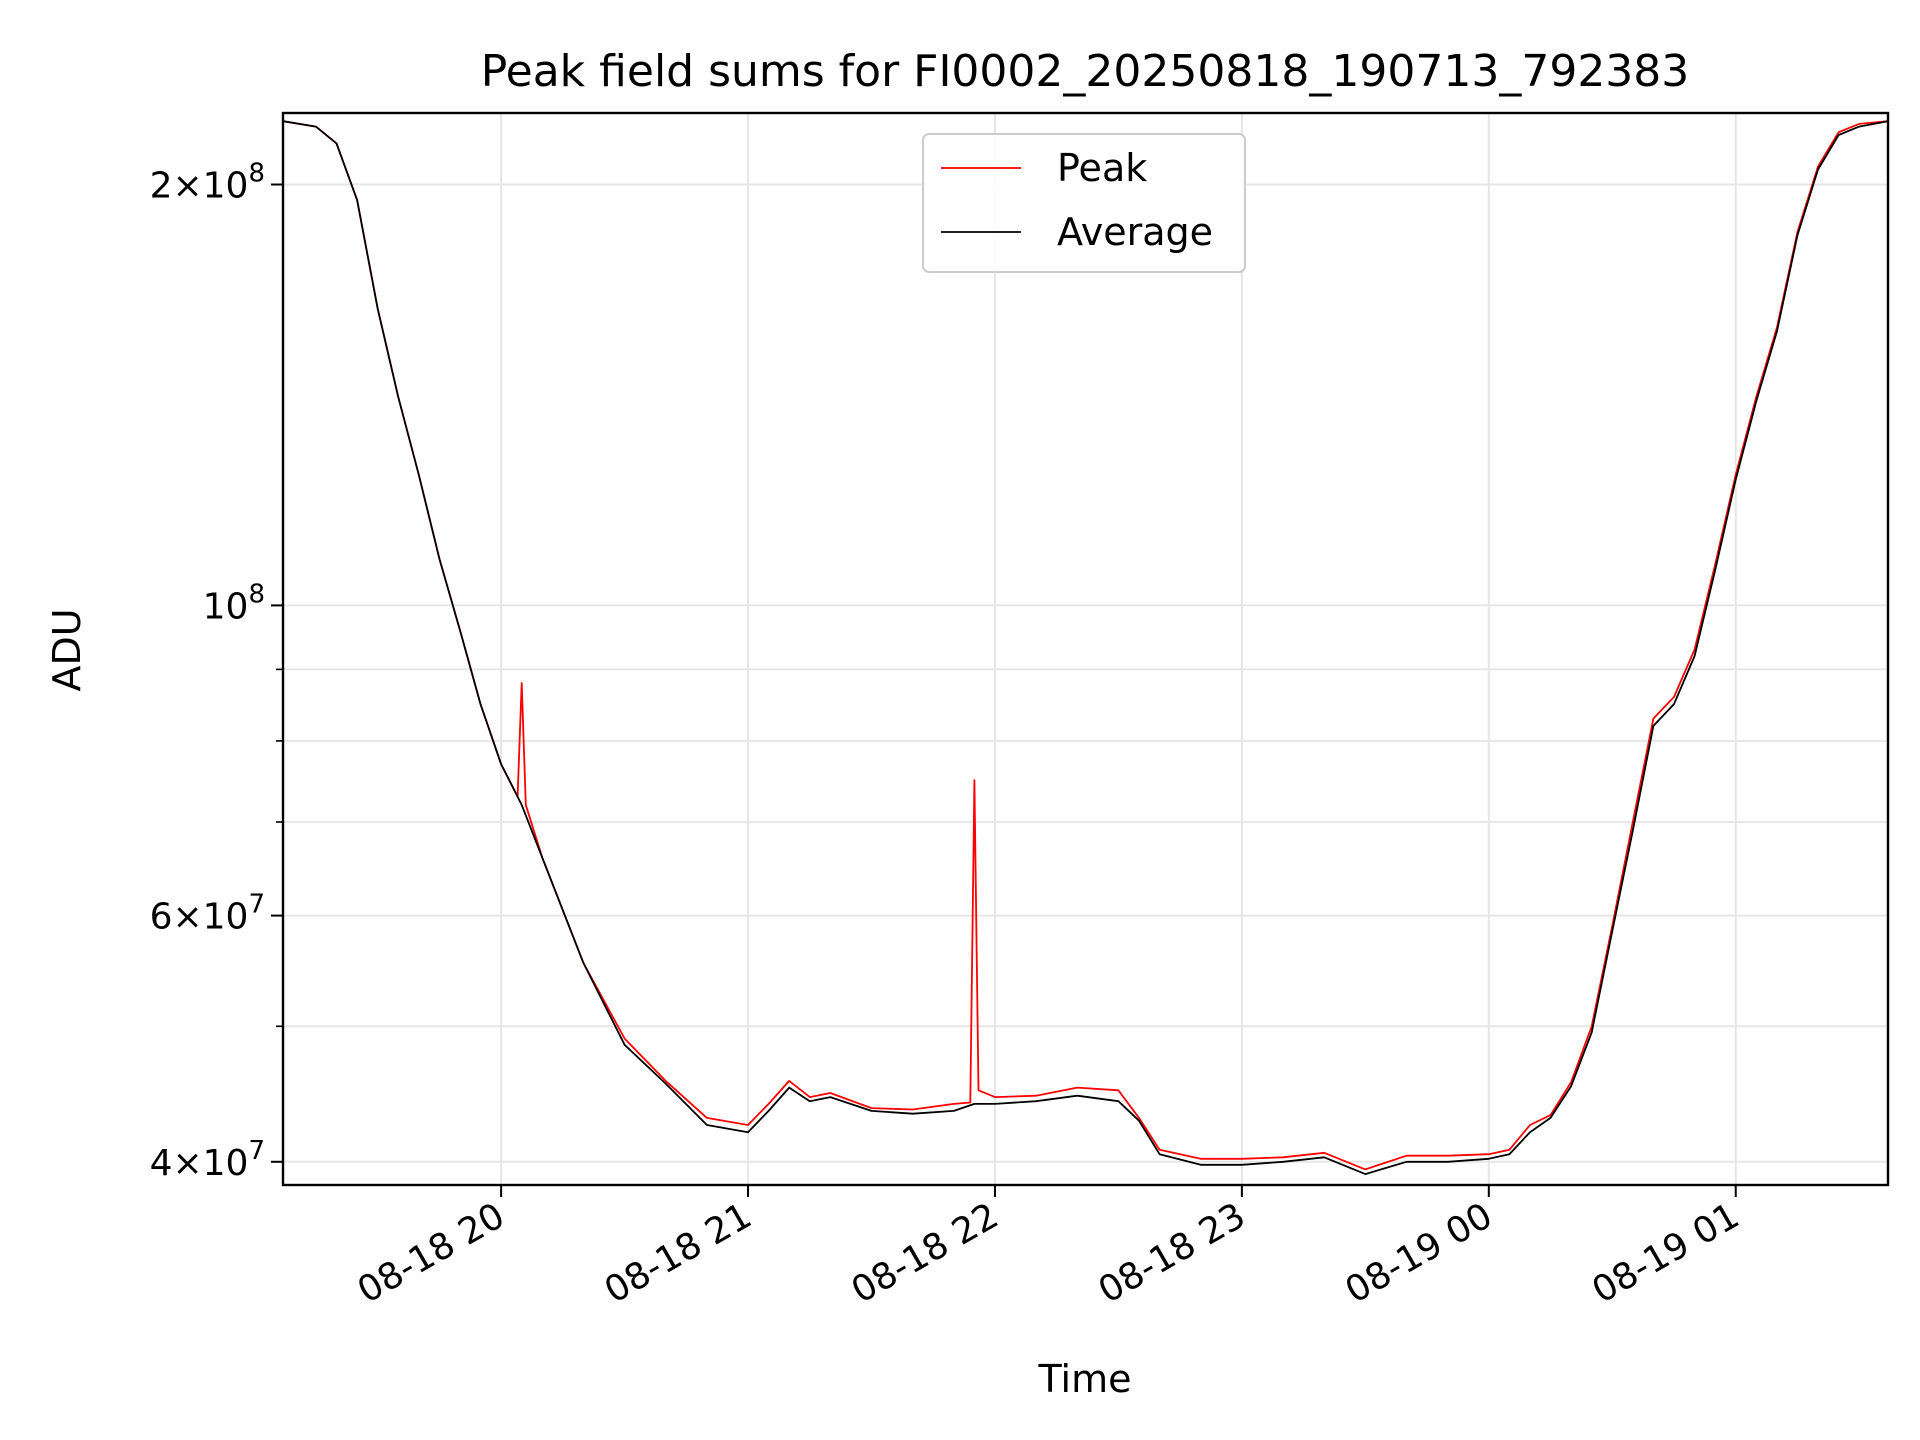 This screenshot has height=1440, width=1920. Describe the element at coordinates (1419, 1253) in the screenshot. I see `x-tick-label: 08-19 00` at that location.